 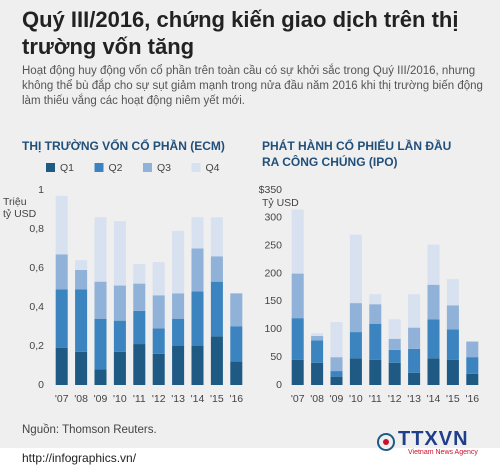 I want to click on y-tick-label: 200, so click(x=273, y=273).